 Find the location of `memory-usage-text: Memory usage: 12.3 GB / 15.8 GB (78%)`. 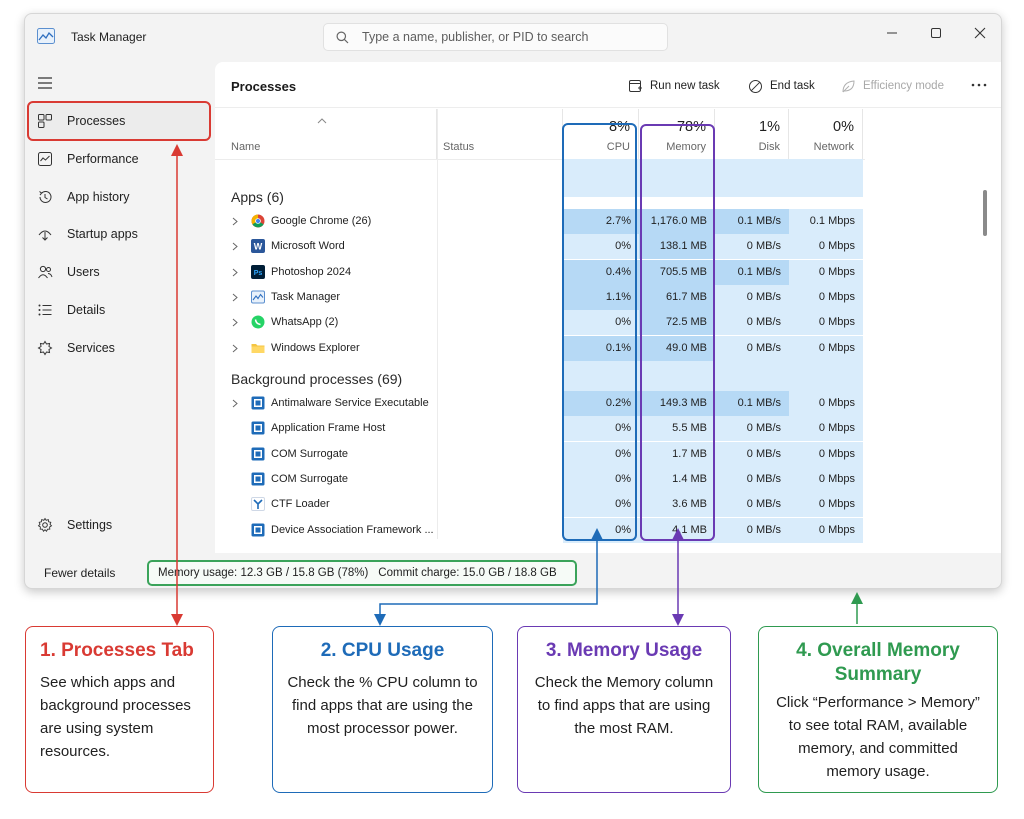

memory-usage-text: Memory usage: 12.3 GB / 15.8 GB (78%) is located at coordinates (263, 573).